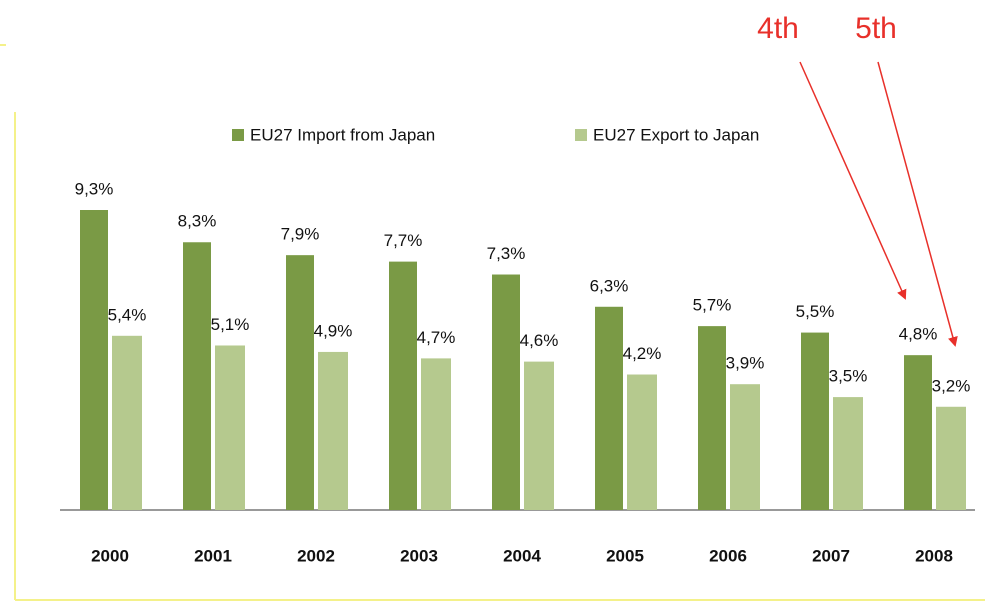 The width and height of the screenshot is (985, 605). Describe the element at coordinates (333, 330) in the screenshot. I see `data-label: 4,9%` at that location.